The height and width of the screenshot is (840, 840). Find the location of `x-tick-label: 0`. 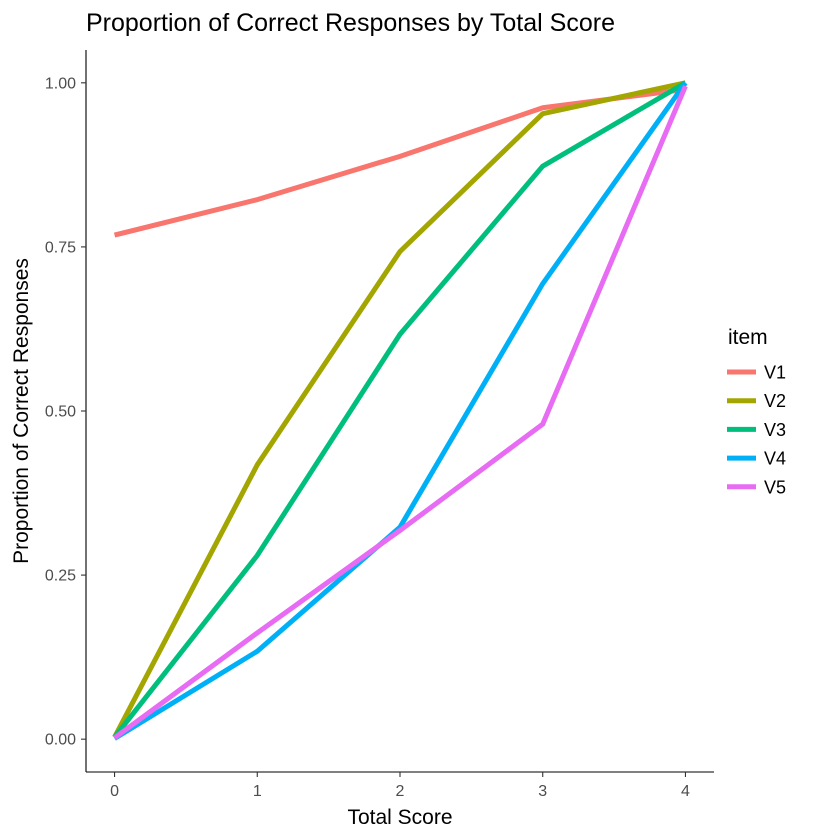

x-tick-label: 0 is located at coordinates (114, 791).